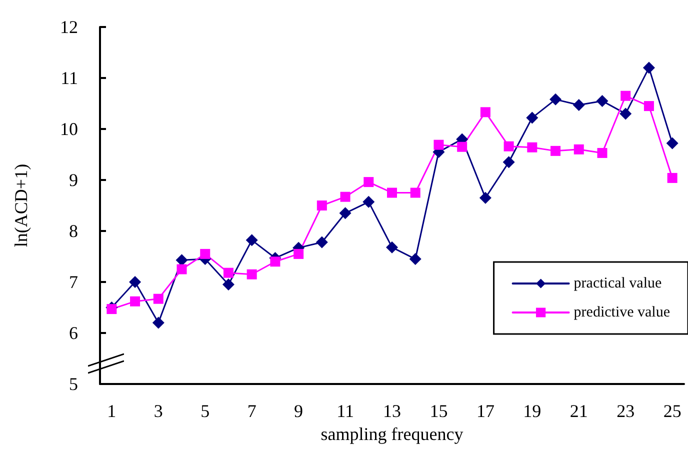 This screenshot has height=473, width=688. I want to click on y-tick-label: 8, so click(73, 231).